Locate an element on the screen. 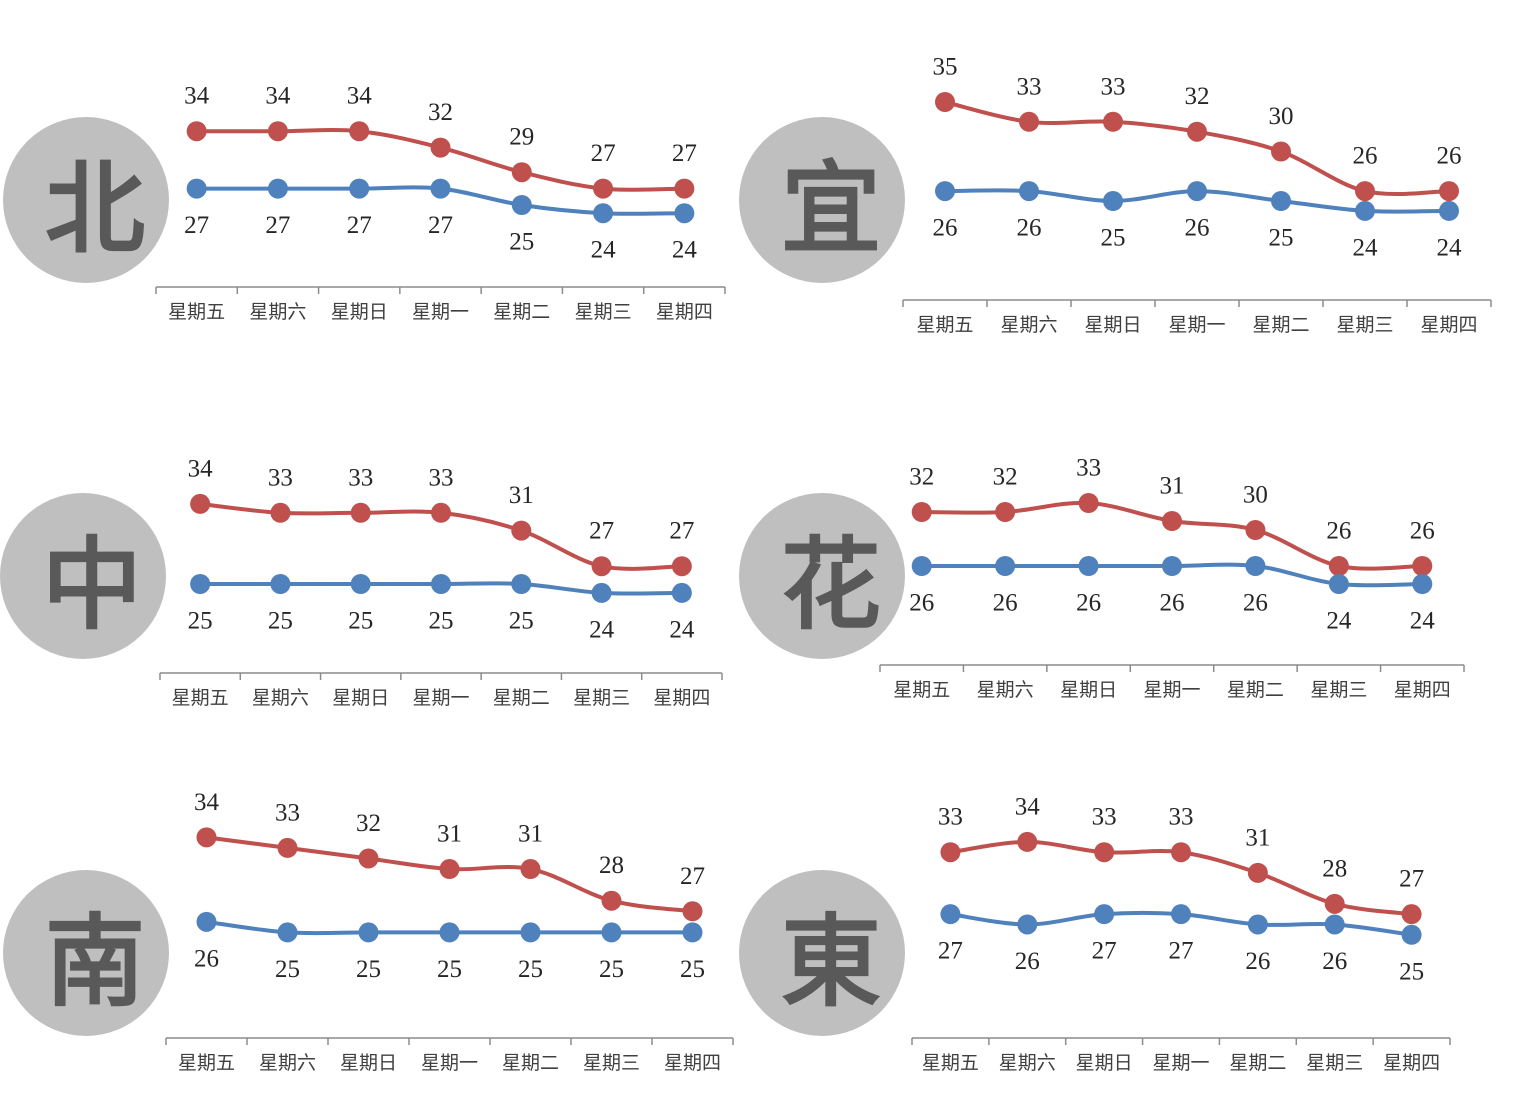 The height and width of the screenshot is (1106, 1522). high-temp-label: 29 is located at coordinates (521, 137).